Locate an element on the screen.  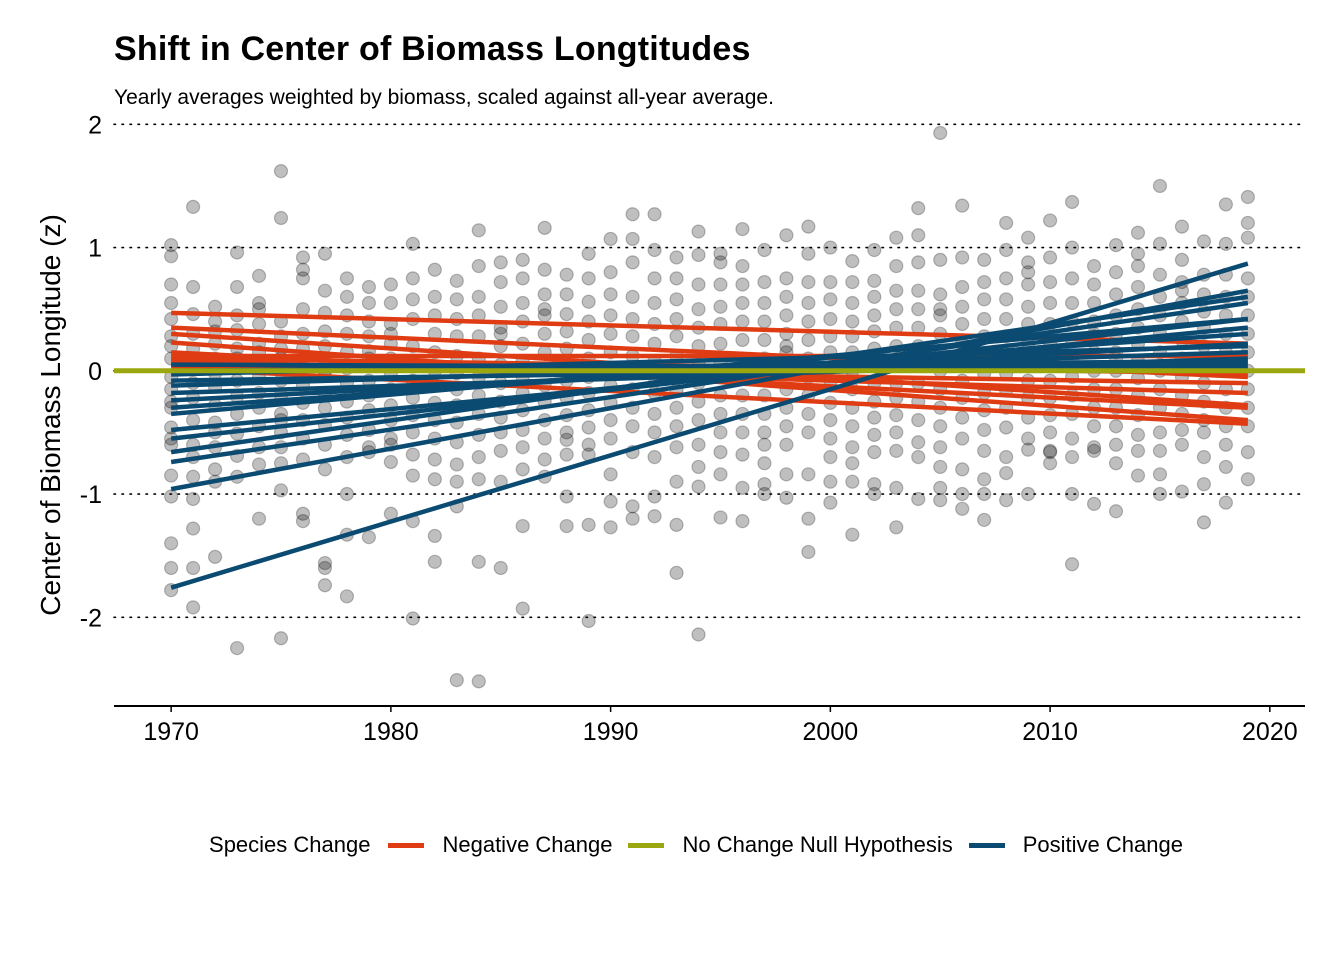
legend-label-positive: Positive Change is located at coordinates (1102, 844).